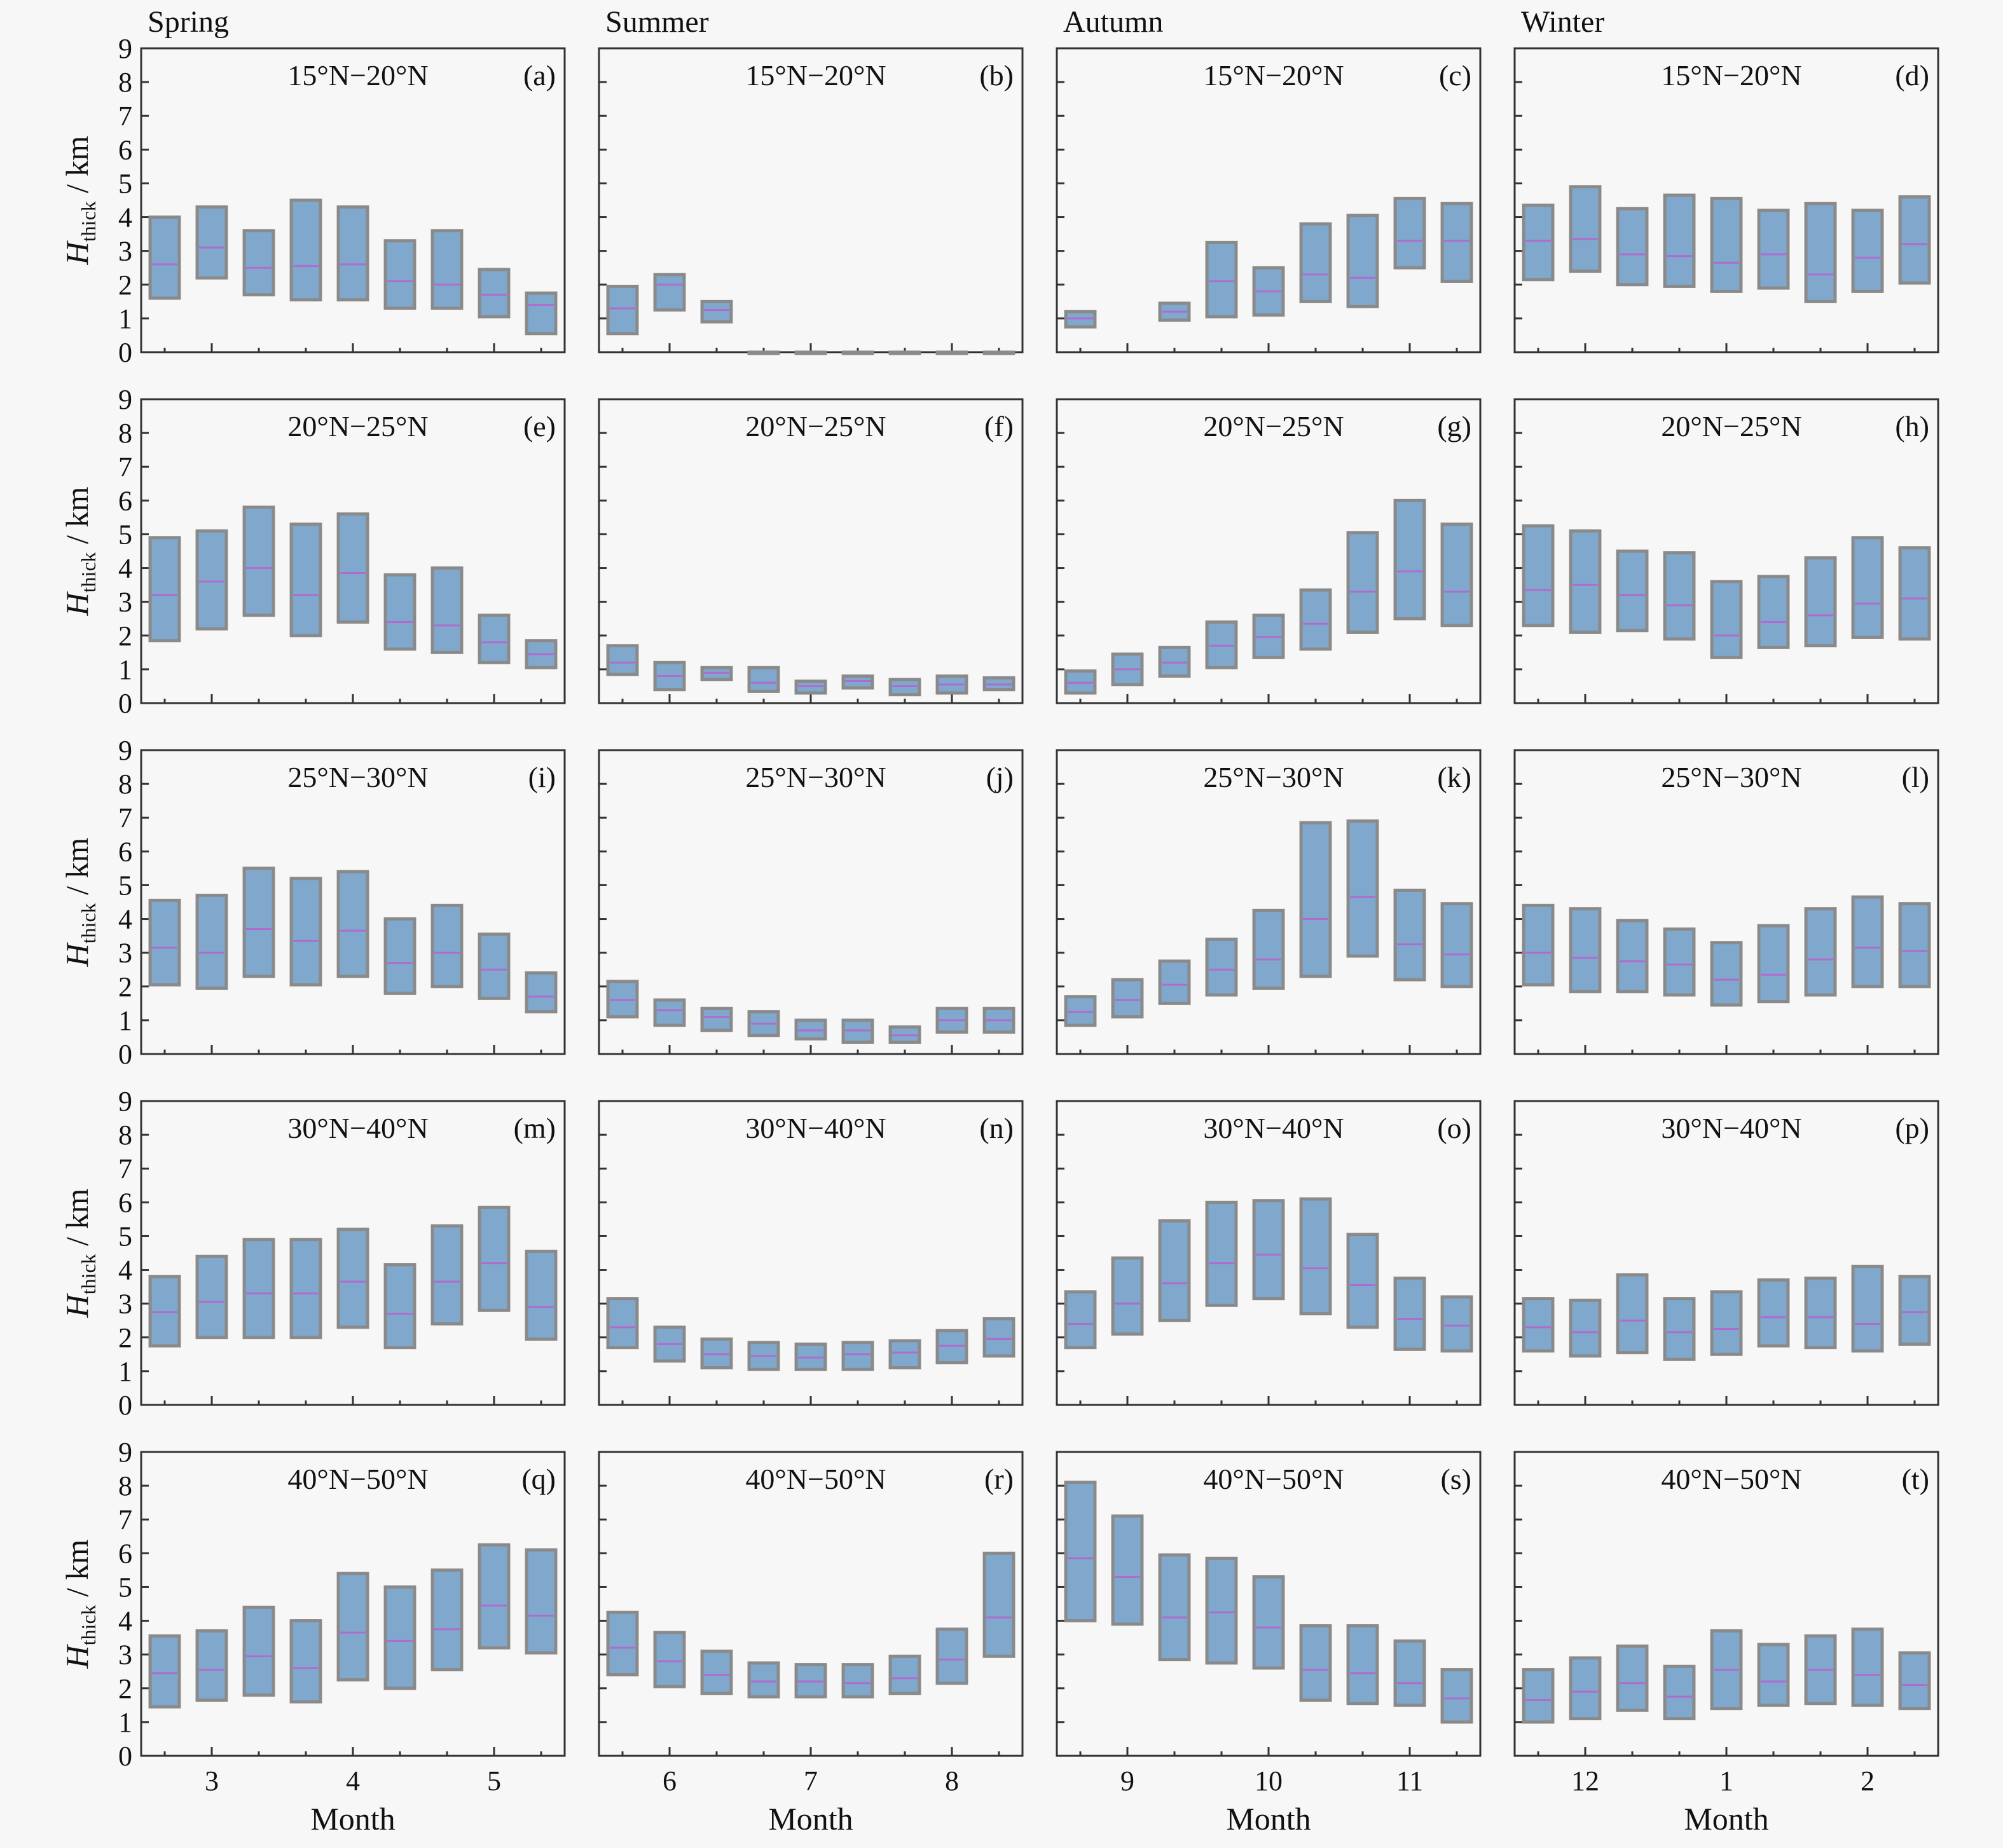 The width and height of the screenshot is (2003, 1848). What do you see at coordinates (1454, 426) in the screenshot?
I see `panel-letter: (g)` at bounding box center [1454, 426].